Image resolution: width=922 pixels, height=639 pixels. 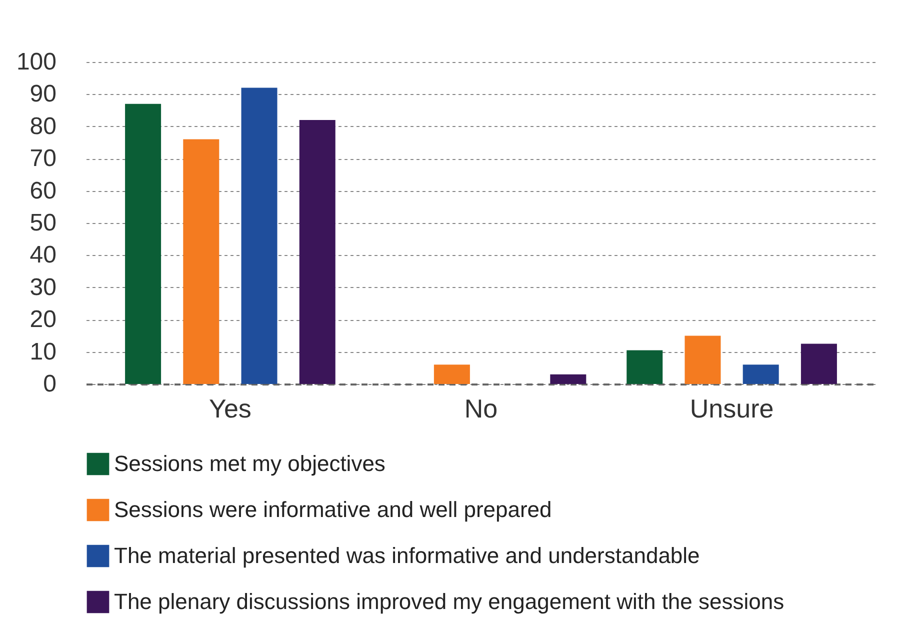 I want to click on legend-label: The material presented was informative and understandable, so click(x=407, y=555).